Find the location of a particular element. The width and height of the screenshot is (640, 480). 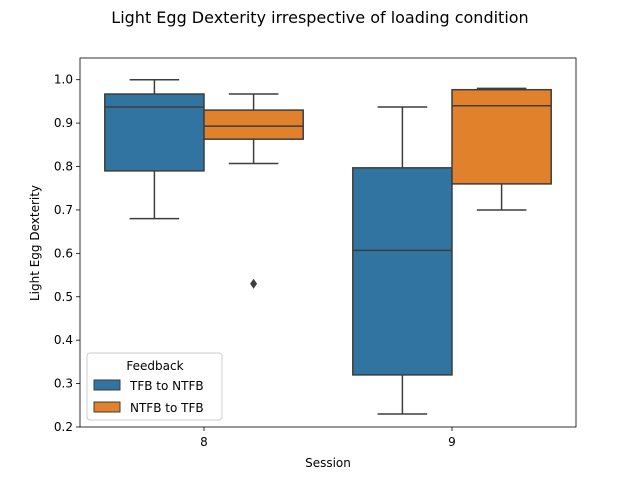

legend-label-ntfb-to-tfb: NTFB to TFB is located at coordinates (167, 408).